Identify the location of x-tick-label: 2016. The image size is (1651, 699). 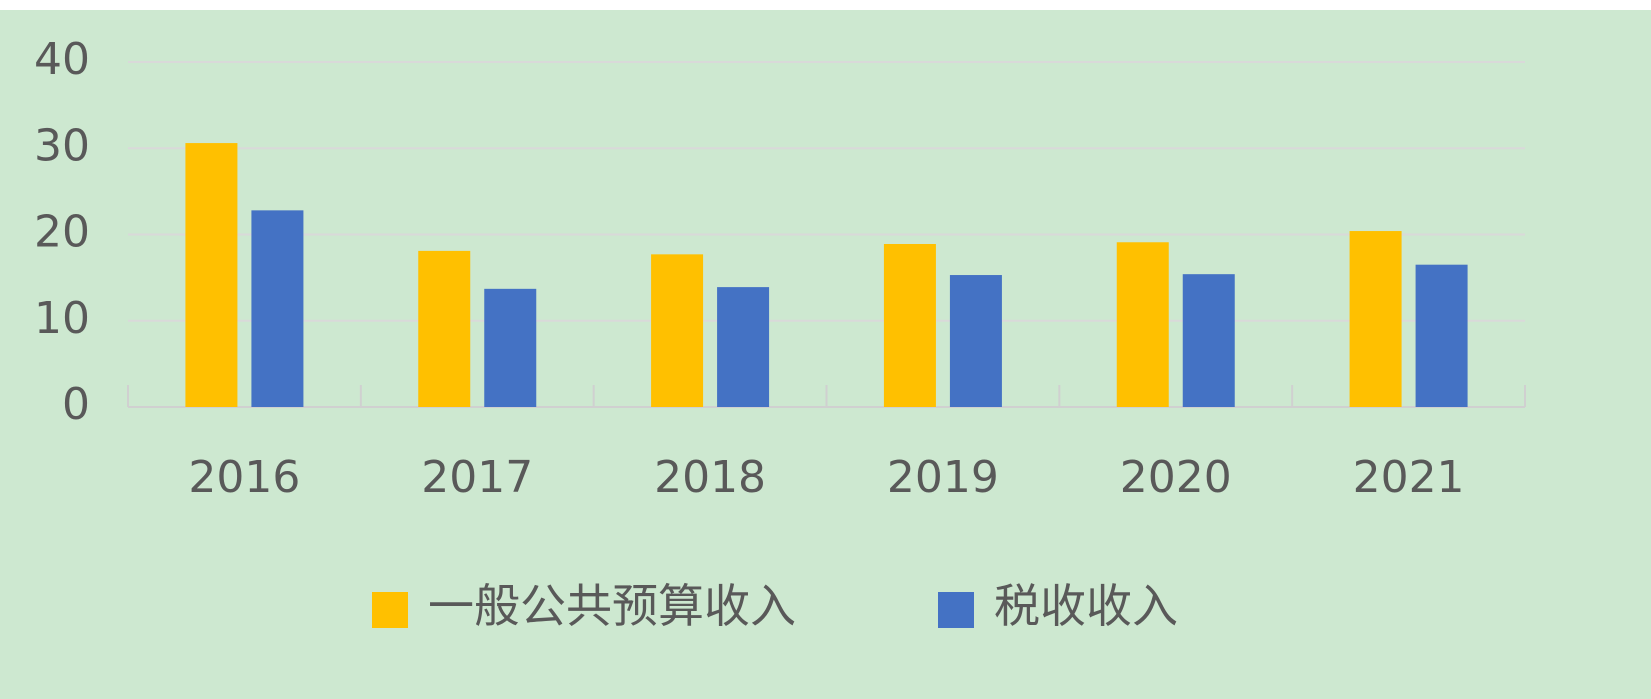
(244, 477).